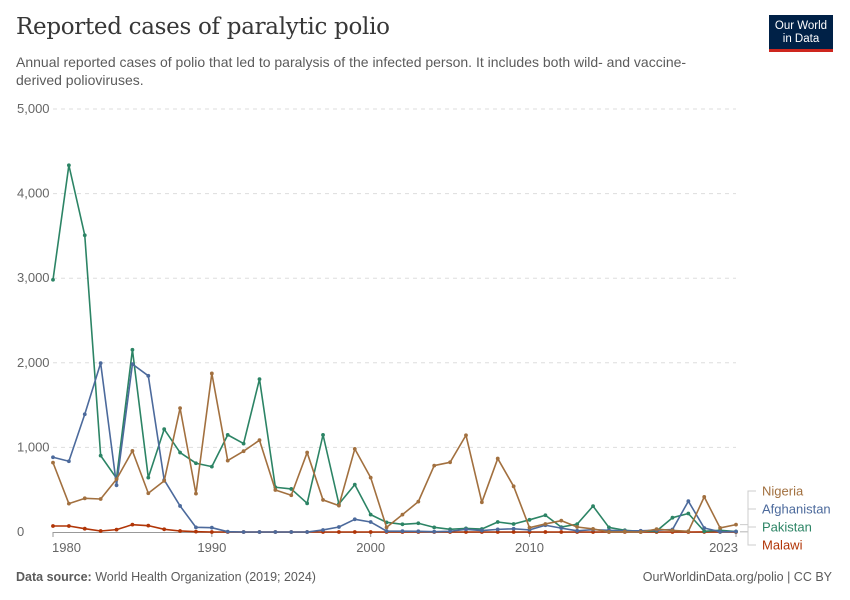 This screenshot has height=600, width=850. Describe the element at coordinates (66, 547) in the screenshot. I see `x-tick-label: 1980` at that location.